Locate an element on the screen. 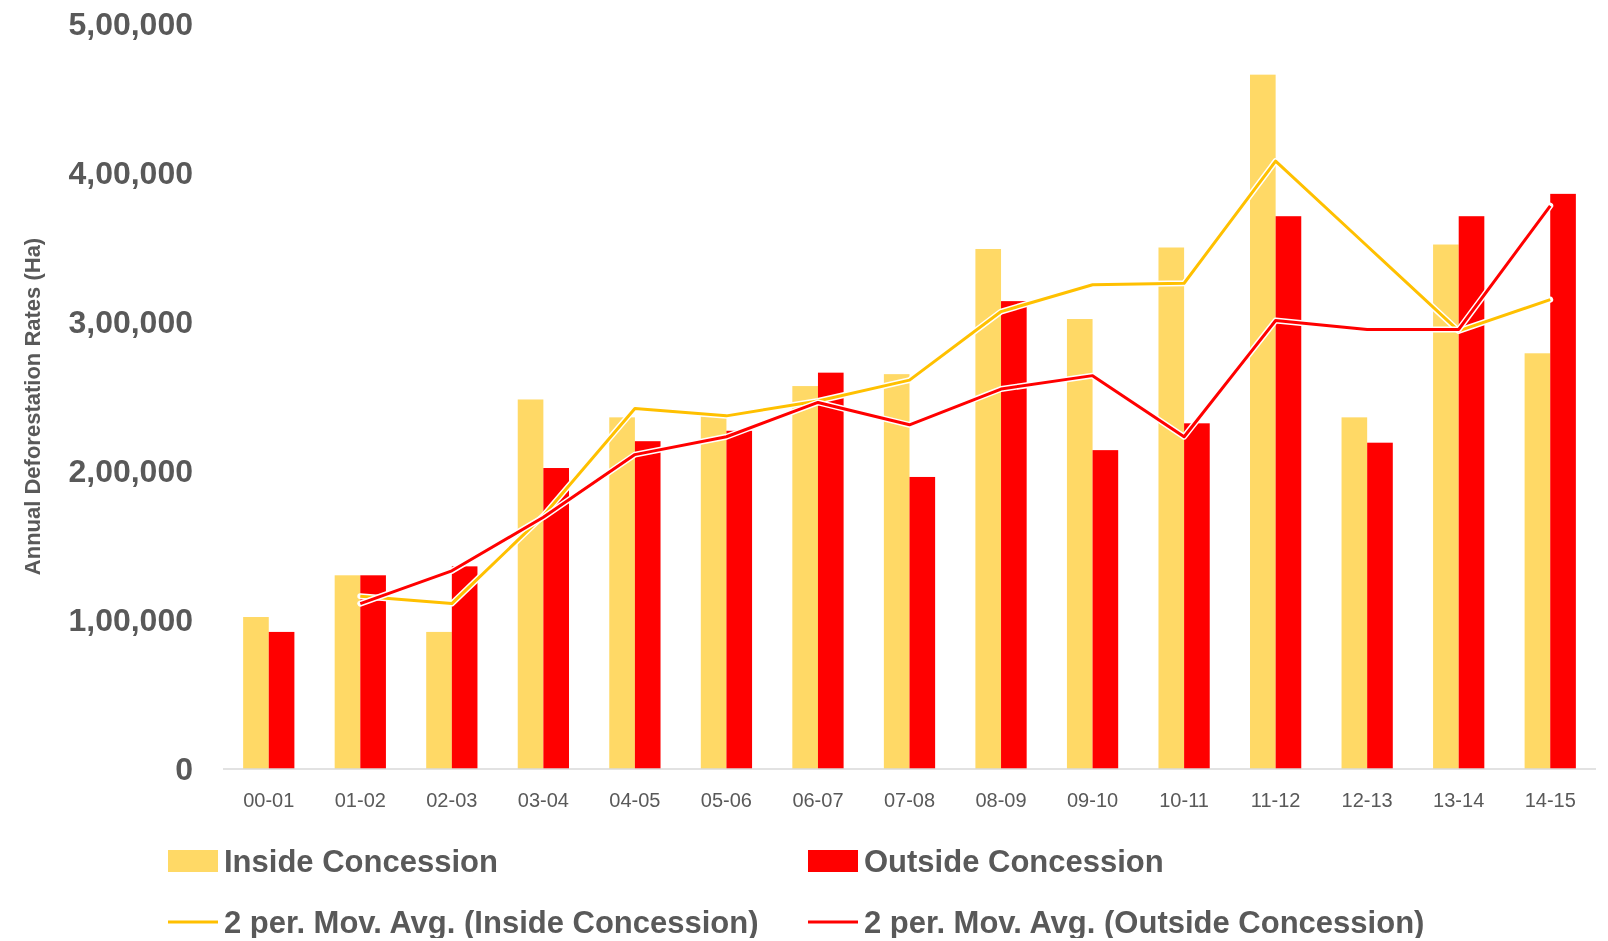 The width and height of the screenshot is (1608, 941). x-tick-label: 10-11 is located at coordinates (1184, 800).